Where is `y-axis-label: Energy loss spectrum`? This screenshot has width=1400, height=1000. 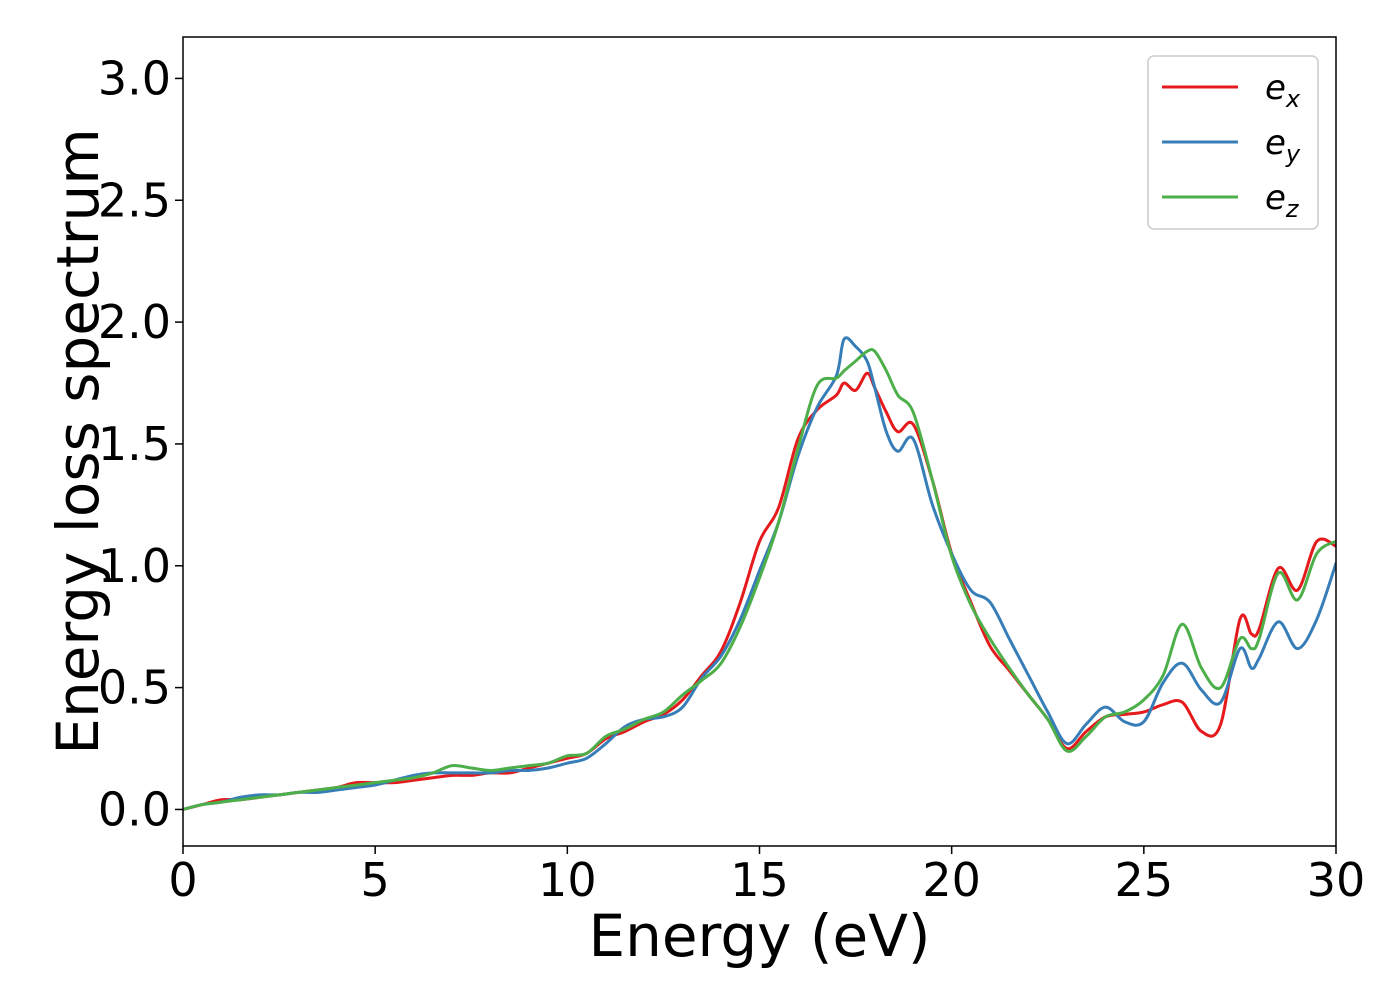 y-axis-label: Energy loss spectrum is located at coordinates (78, 441).